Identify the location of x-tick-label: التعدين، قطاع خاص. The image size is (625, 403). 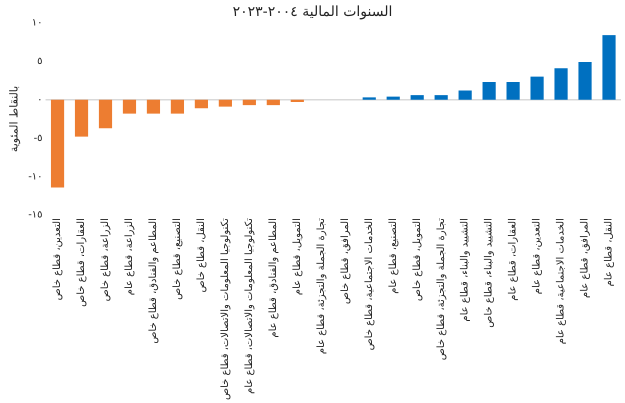
(58, 259).